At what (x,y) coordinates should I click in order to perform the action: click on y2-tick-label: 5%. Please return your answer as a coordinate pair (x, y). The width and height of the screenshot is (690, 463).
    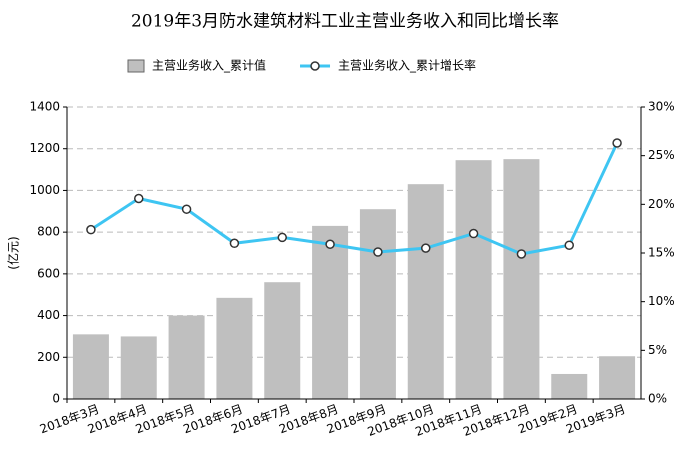
    Looking at the image, I should click on (657, 350).